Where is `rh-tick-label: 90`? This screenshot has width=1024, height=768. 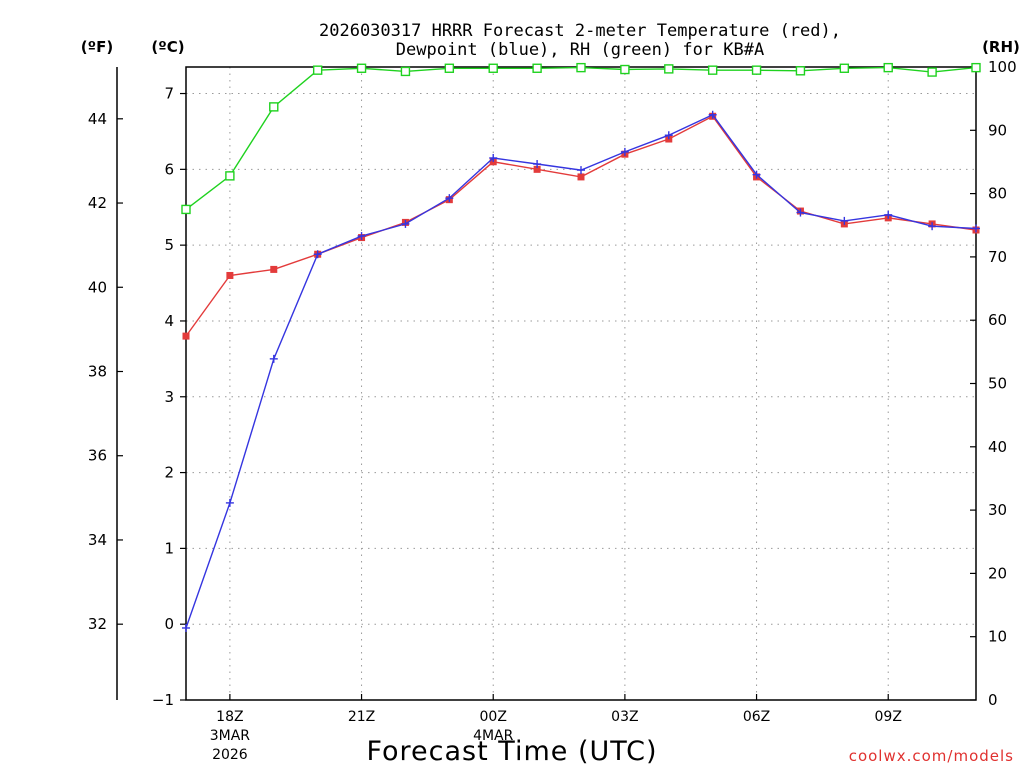 rh-tick-label: 90 is located at coordinates (997, 130).